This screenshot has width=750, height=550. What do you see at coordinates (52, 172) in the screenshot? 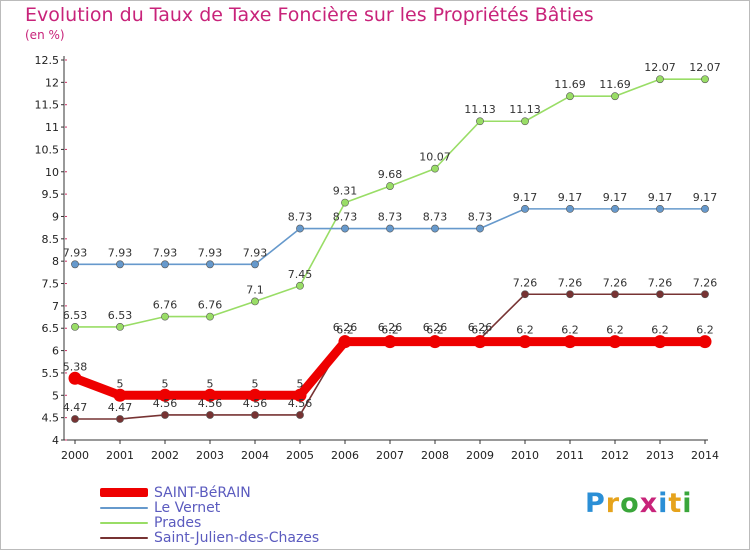
I see `y-tick-label: 10` at bounding box center [52, 172].